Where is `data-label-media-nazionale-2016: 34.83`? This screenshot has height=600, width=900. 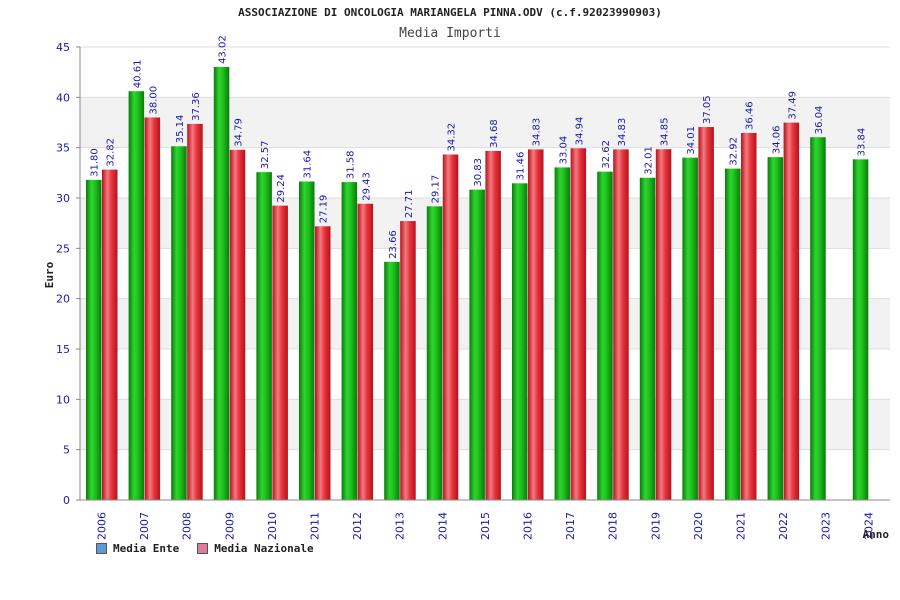
data-label-media-nazionale-2016: 34.83 is located at coordinates (537, 132).